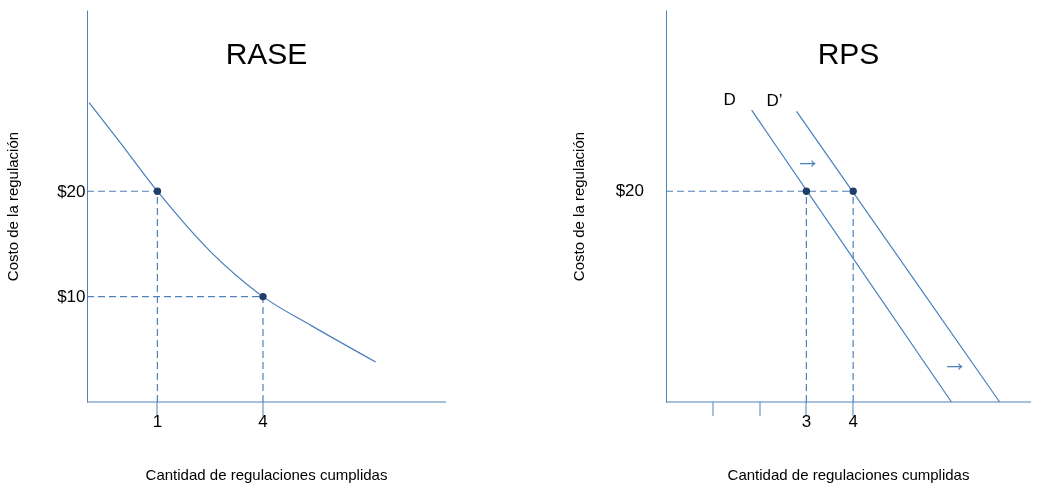  I want to click on y-tick-label: $10, so click(71, 297).